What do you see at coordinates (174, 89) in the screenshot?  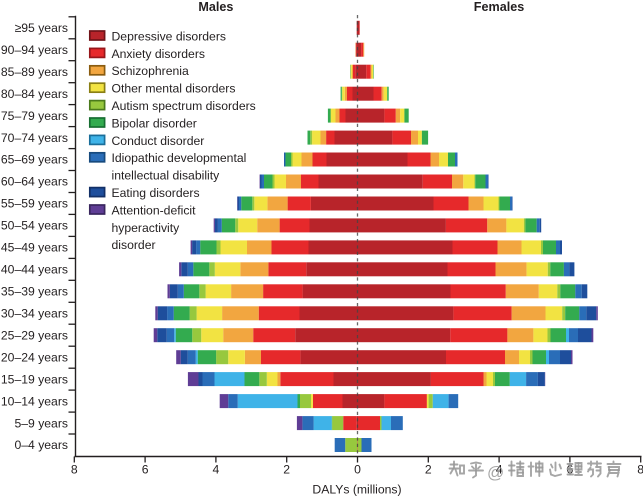 I see `svg-text: Other mental disorders` at bounding box center [174, 89].